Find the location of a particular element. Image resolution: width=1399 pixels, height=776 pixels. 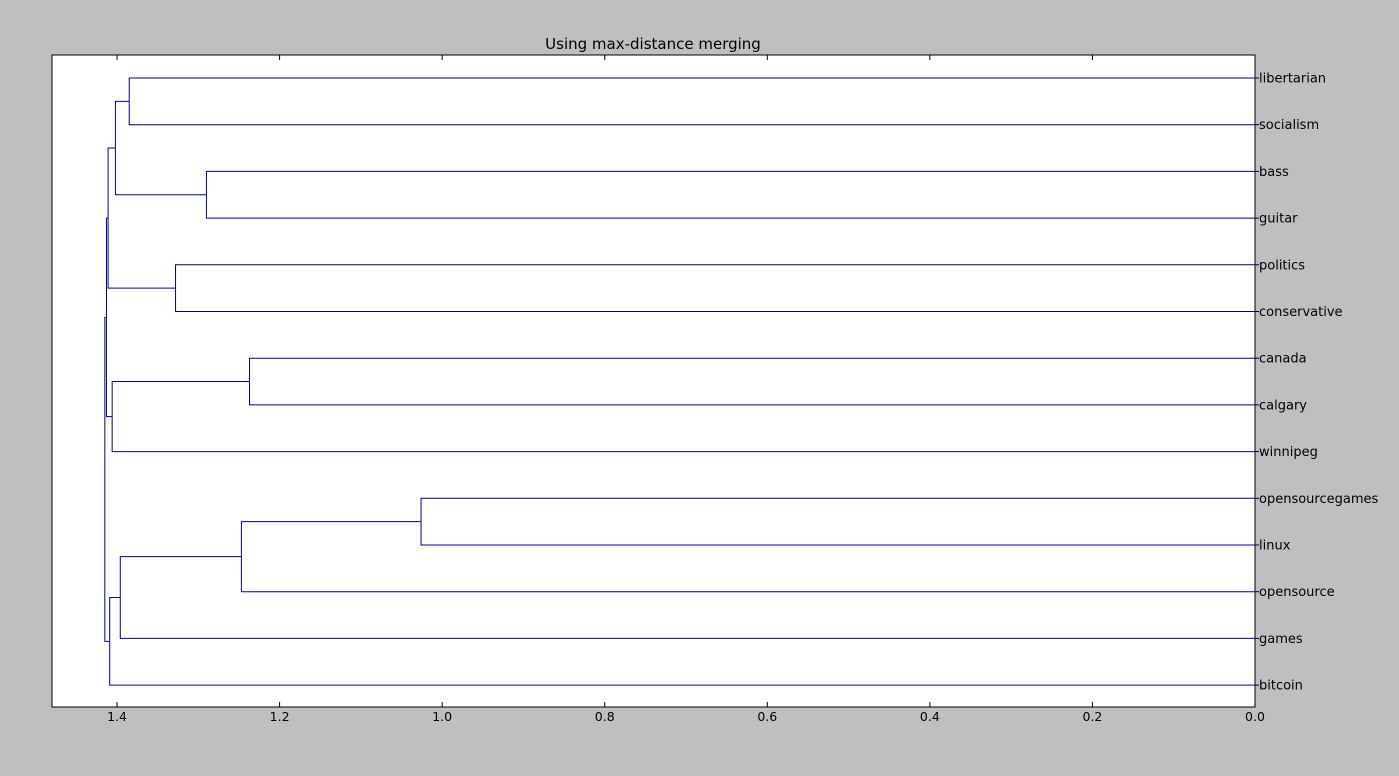

leaf-label: canada is located at coordinates (1283, 359).